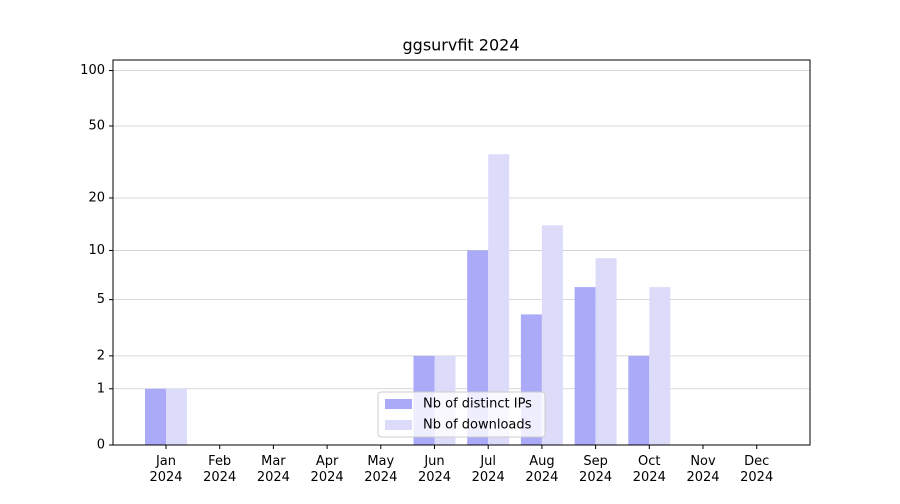 This screenshot has height=504, width=900. I want to click on x-tick-label: Mar 2024, so click(273, 469).